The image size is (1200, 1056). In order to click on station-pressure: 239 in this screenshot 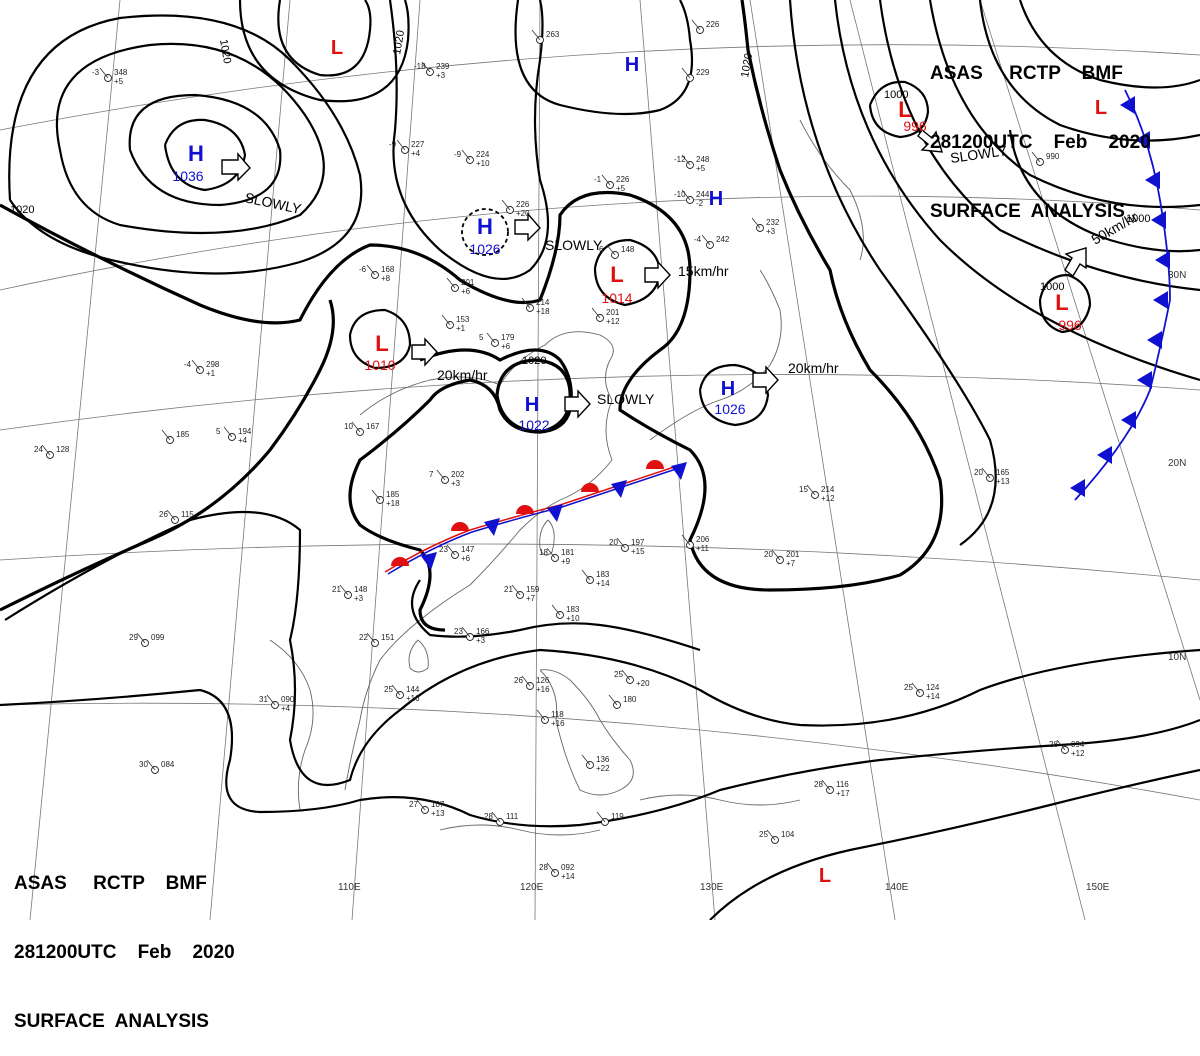, I will do `click(443, 66)`.